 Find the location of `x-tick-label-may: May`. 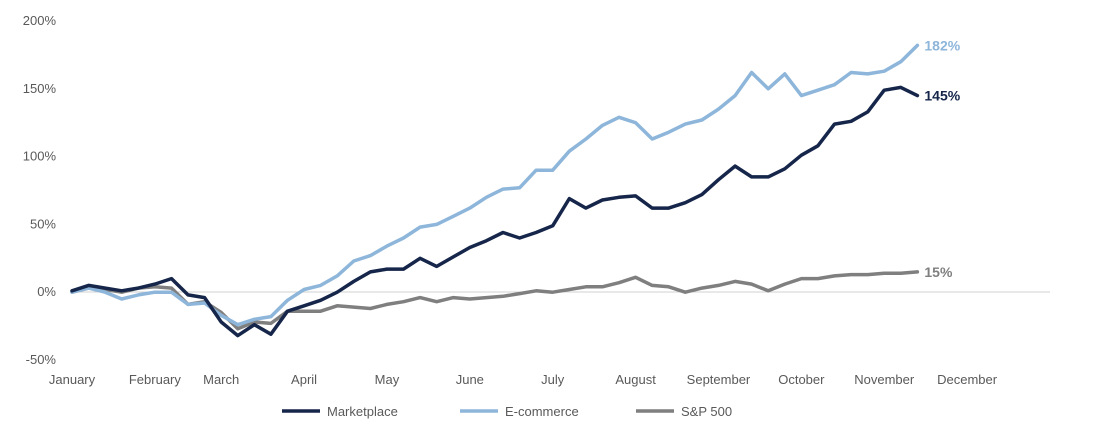

x-tick-label-may: May is located at coordinates (387, 379).